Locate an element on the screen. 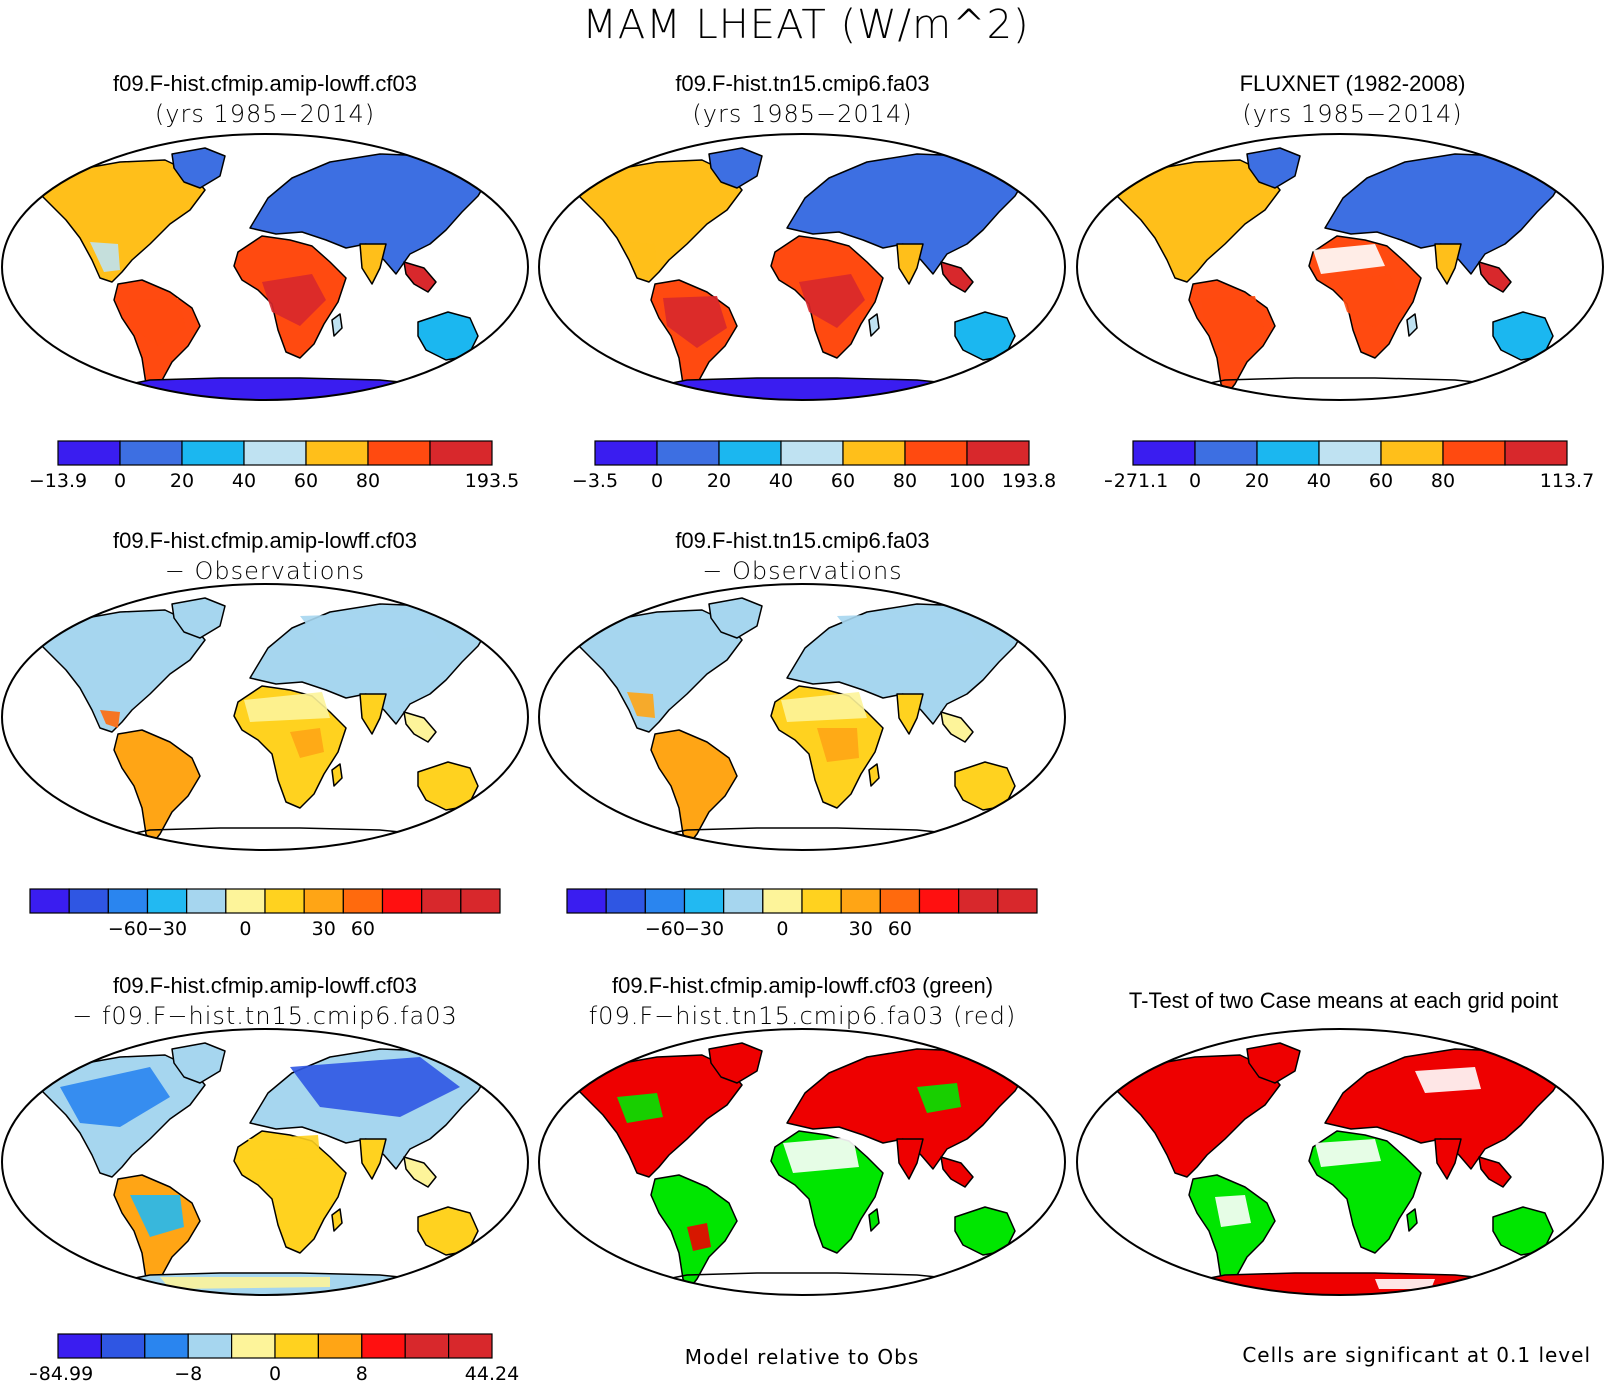 This screenshot has width=1612, height=1385. colorbar-tick-label: −13.9 is located at coordinates (58, 481).